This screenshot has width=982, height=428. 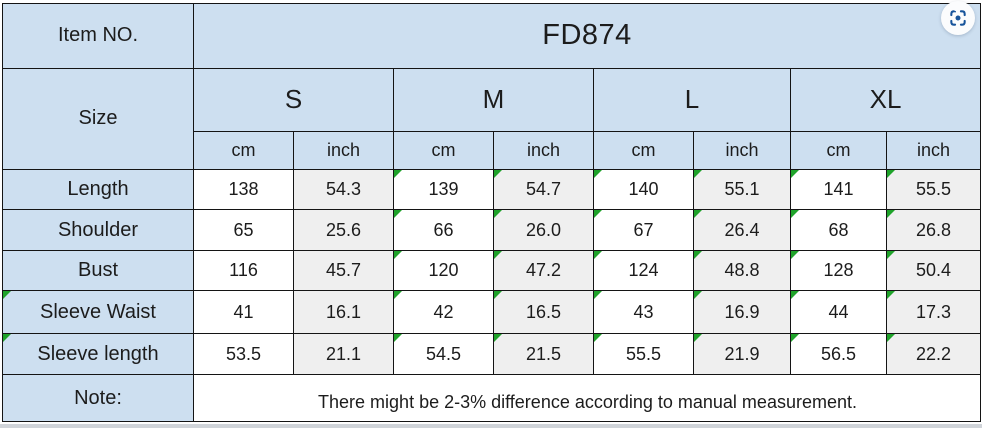 I want to click on value-cell: 55.1, so click(x=742, y=189).